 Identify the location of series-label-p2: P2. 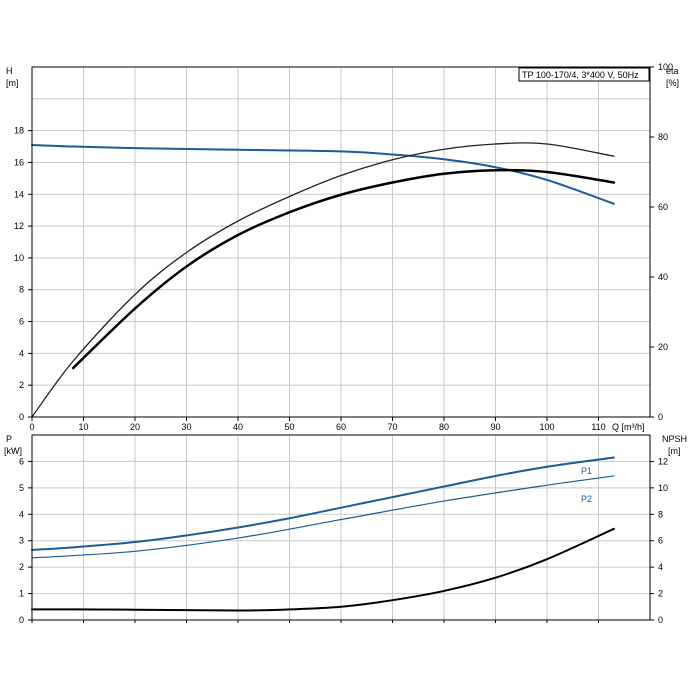
(586, 499).